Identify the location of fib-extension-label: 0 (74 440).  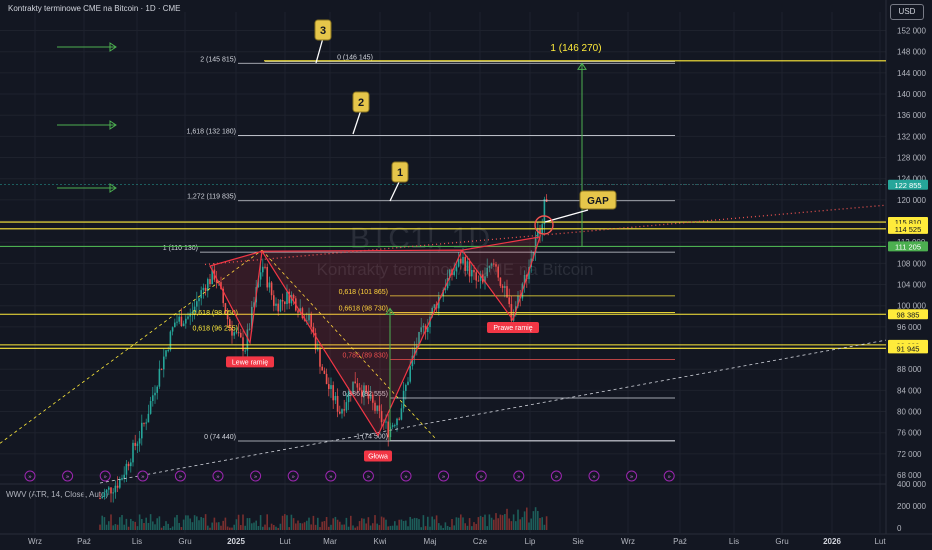
(220, 437).